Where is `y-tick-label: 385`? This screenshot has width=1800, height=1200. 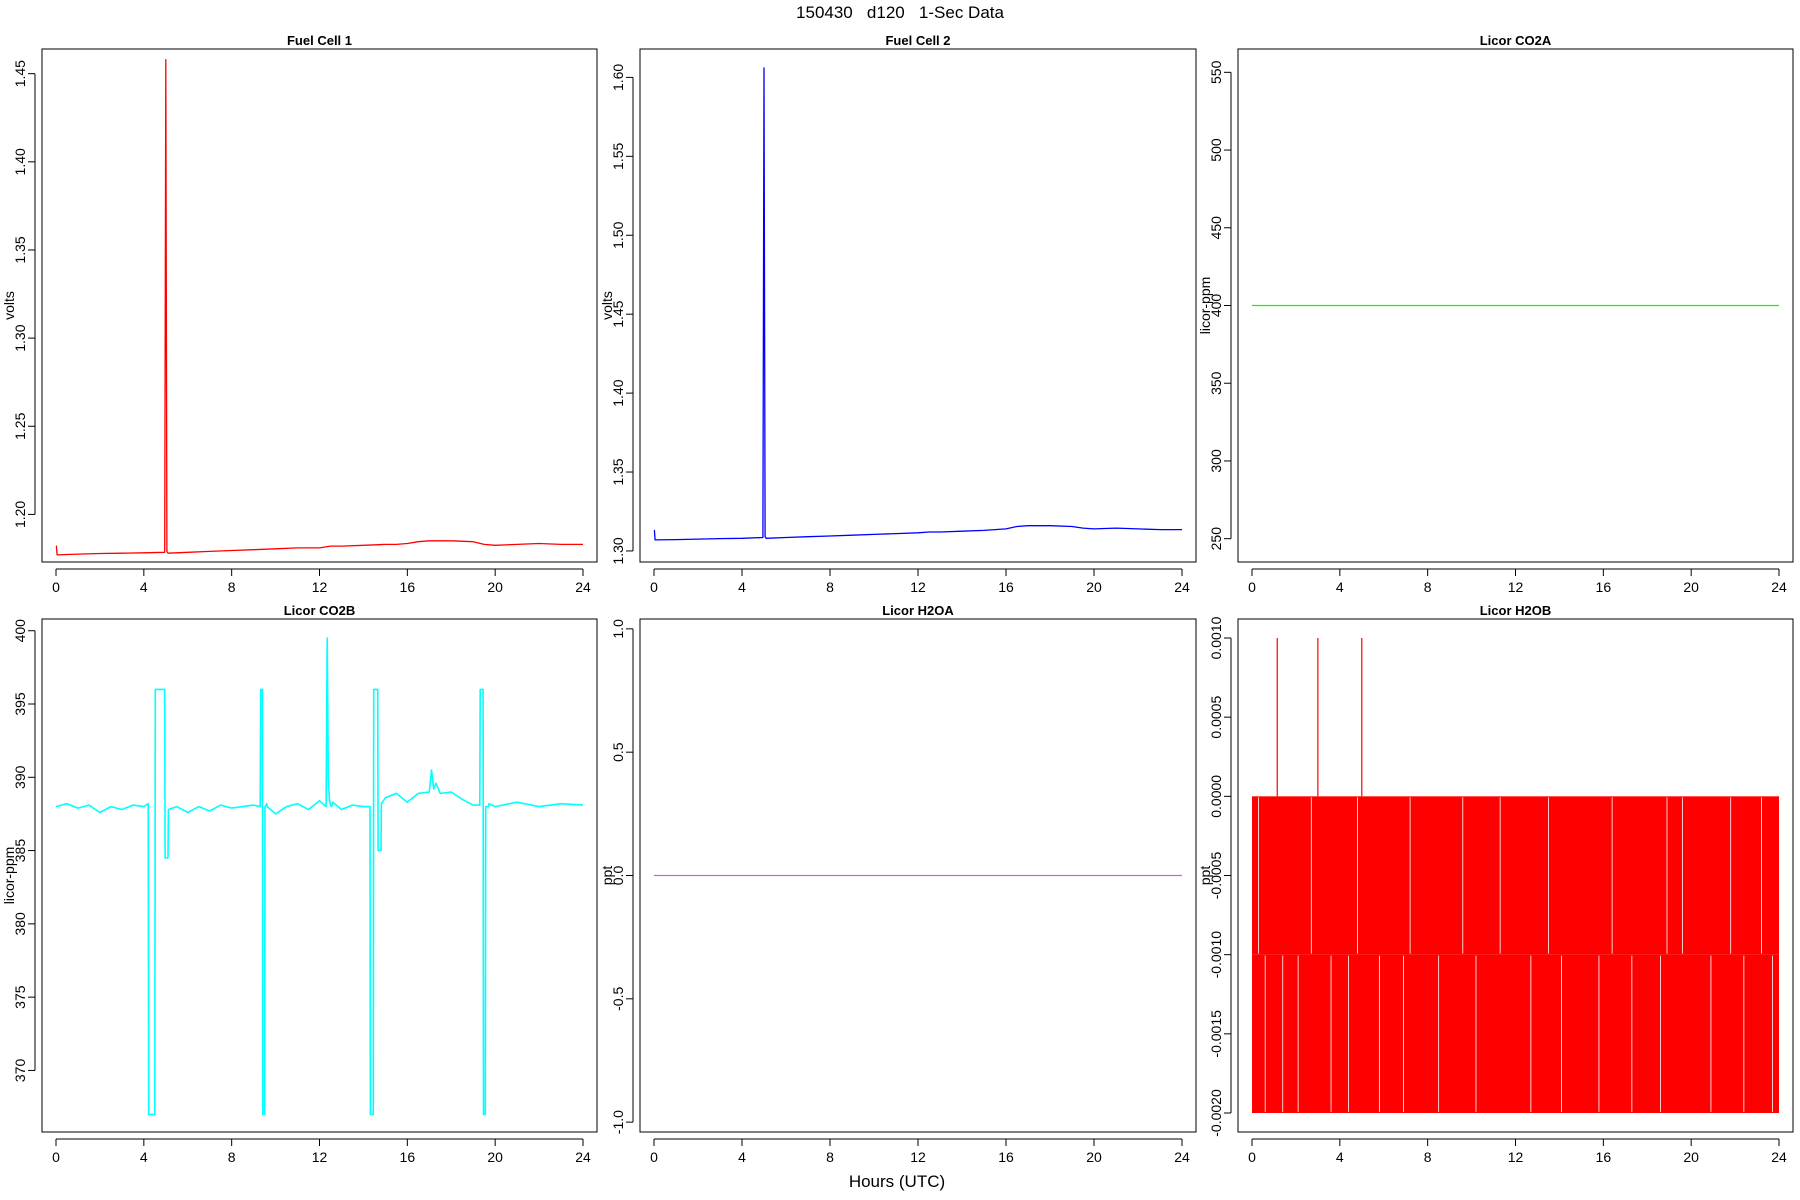
y-tick-label: 385 is located at coordinates (20, 851).